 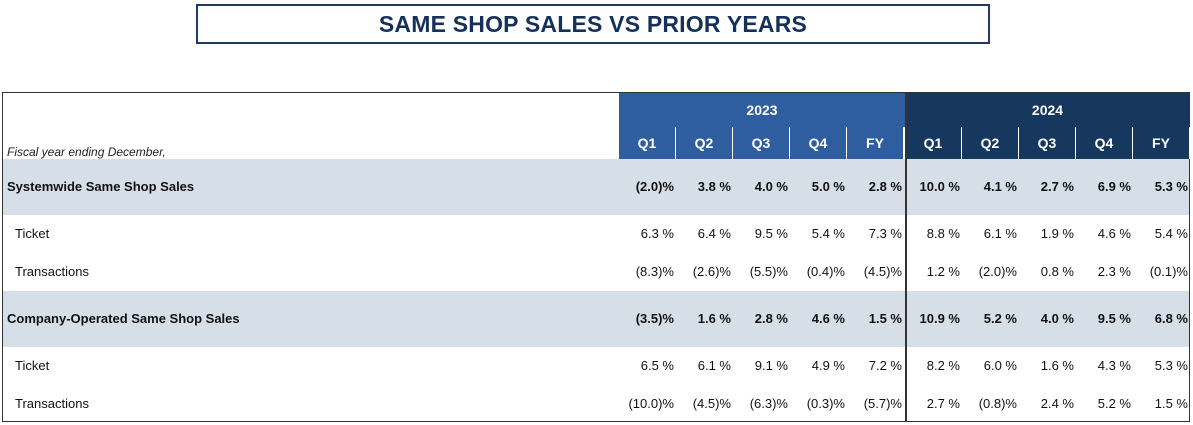 What do you see at coordinates (101, 186) in the screenshot?
I see `row-label: Systemwide Same Shop Sales` at bounding box center [101, 186].